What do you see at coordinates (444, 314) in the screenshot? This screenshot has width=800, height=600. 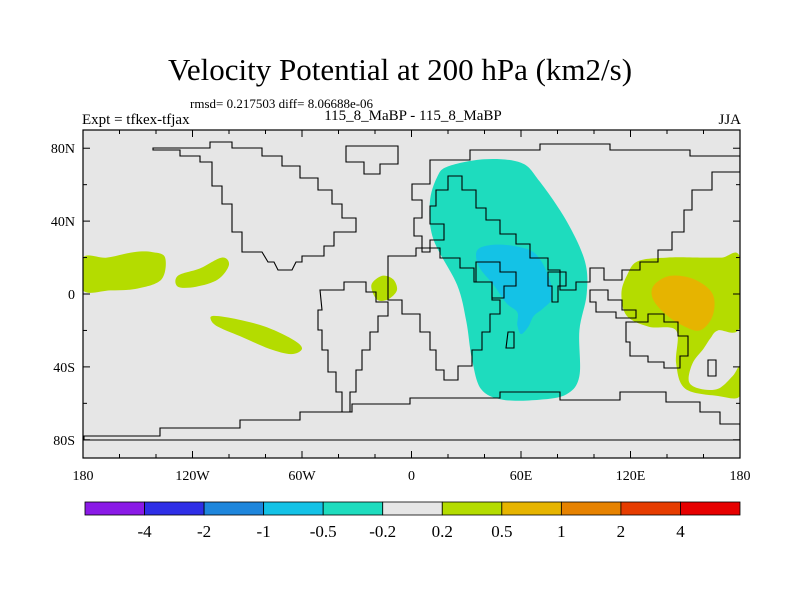 I see `coastline-africa` at bounding box center [444, 314].